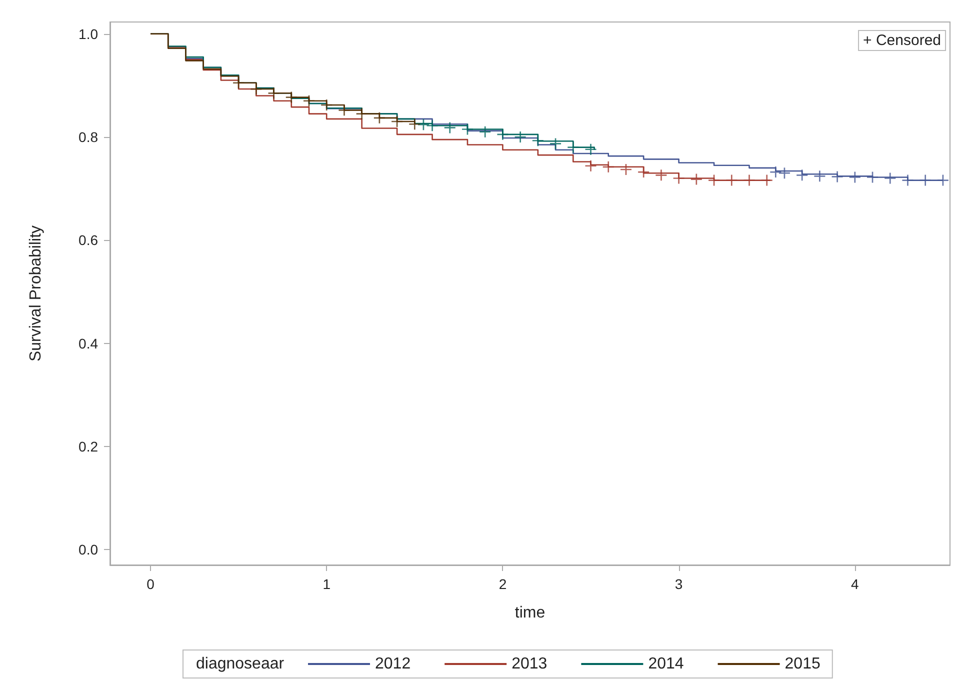 The height and width of the screenshot is (686, 958). Describe the element at coordinates (88, 136) in the screenshot. I see `y-tick-label: 0.8` at that location.